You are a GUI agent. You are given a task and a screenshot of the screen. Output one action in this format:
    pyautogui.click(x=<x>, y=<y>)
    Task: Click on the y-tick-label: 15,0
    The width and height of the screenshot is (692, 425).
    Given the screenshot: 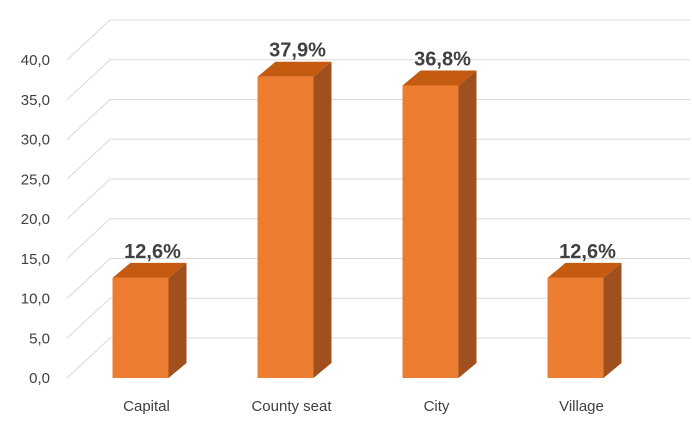 What is the action you would take?
    pyautogui.click(x=35, y=259)
    